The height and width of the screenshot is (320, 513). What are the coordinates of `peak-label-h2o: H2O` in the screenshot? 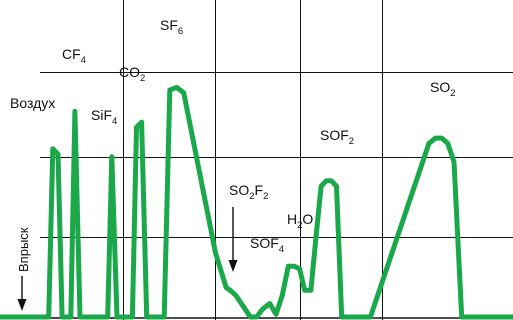 It's located at (300, 221).